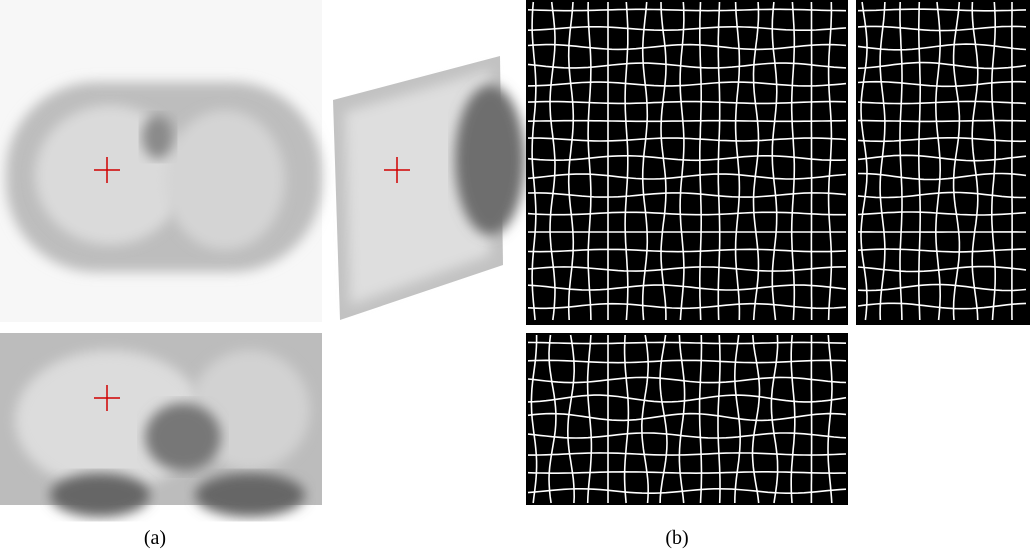  What do you see at coordinates (490, 160) in the screenshot?
I see `sagittal-organ` at bounding box center [490, 160].